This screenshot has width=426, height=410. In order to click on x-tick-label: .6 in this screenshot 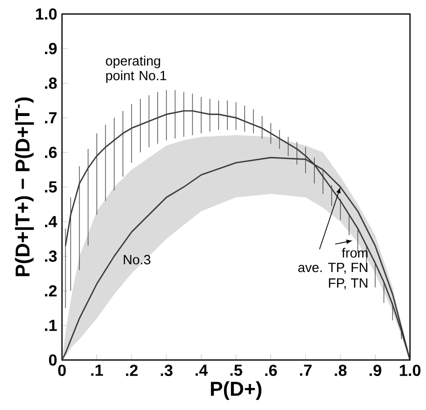, I will do `click(271, 370)`.